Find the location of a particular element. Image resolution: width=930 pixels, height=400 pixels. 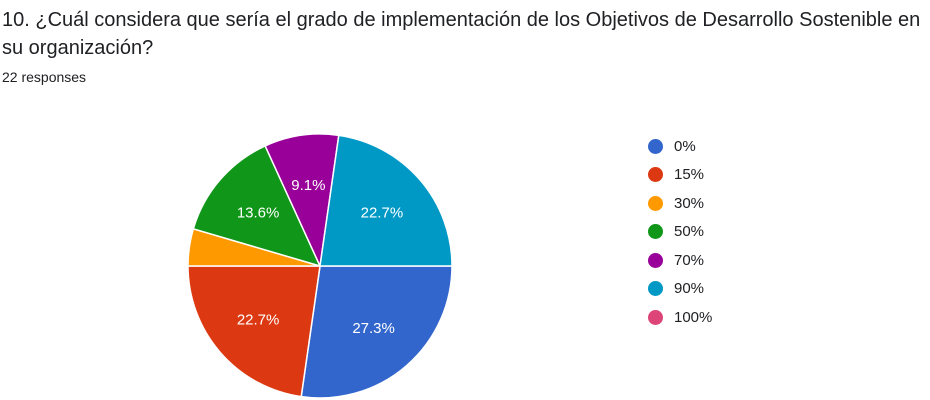

pie-label-70pct: 9.1% is located at coordinates (308, 185).